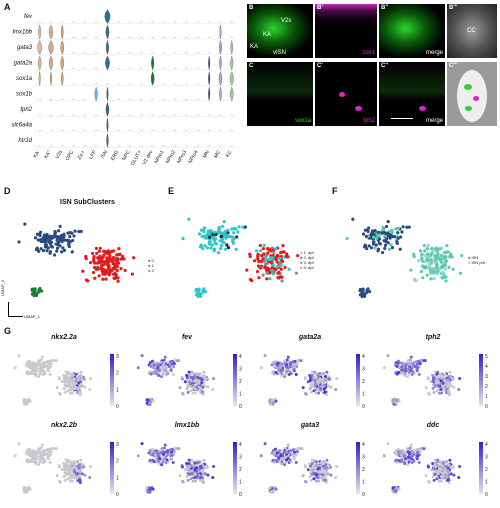 This screenshot has height=508, width=500. I want to click on color-scale-tick: 0, so click(117, 495).